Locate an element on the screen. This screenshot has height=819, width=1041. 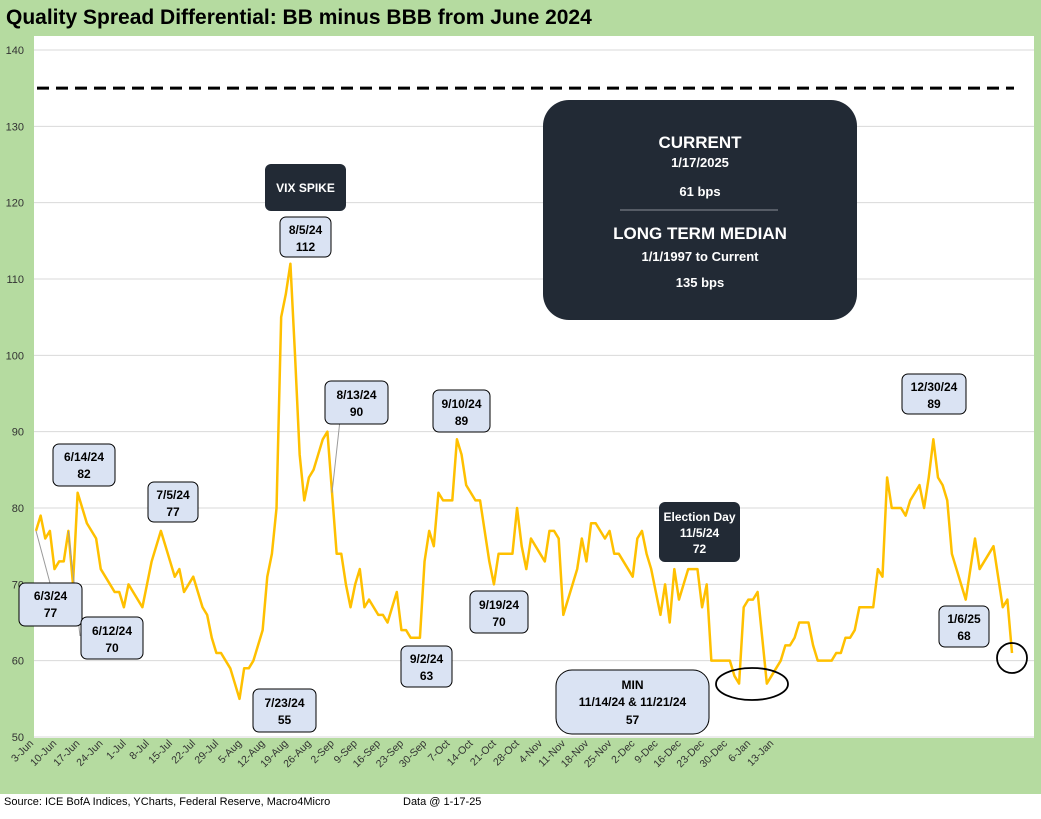
event-vix-spike-text: VIX SPIKE is located at coordinates (305, 188).